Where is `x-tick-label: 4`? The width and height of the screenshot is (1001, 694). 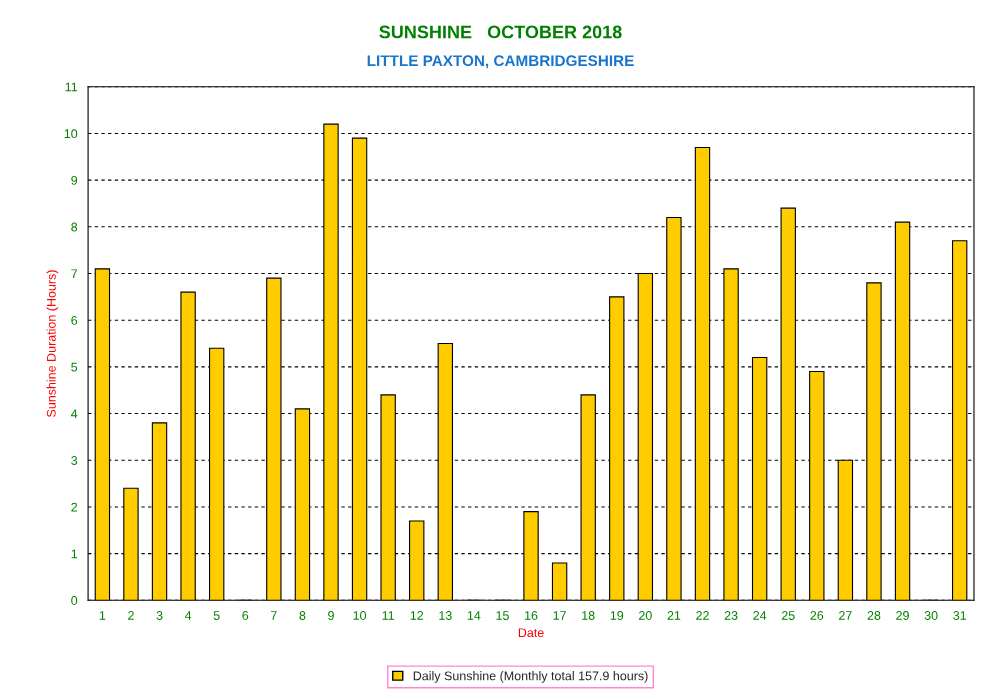 x-tick-label: 4 is located at coordinates (188, 615).